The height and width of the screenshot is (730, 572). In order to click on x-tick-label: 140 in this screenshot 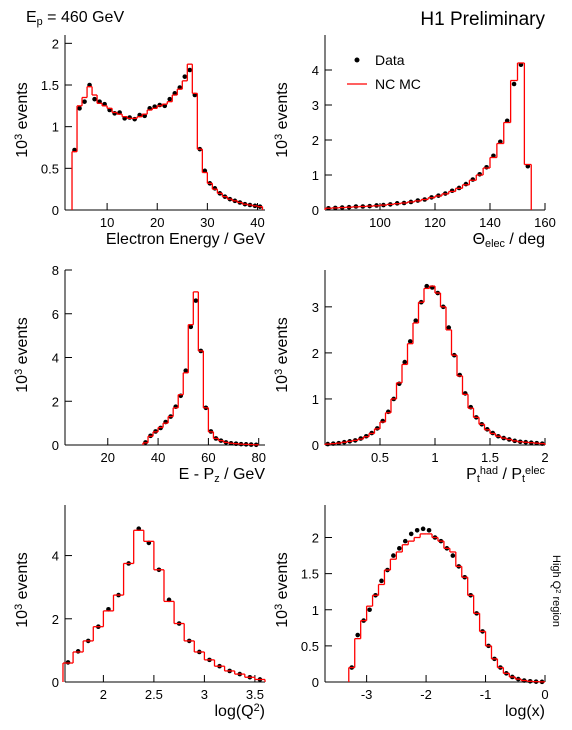, I will do `click(490, 222)`.